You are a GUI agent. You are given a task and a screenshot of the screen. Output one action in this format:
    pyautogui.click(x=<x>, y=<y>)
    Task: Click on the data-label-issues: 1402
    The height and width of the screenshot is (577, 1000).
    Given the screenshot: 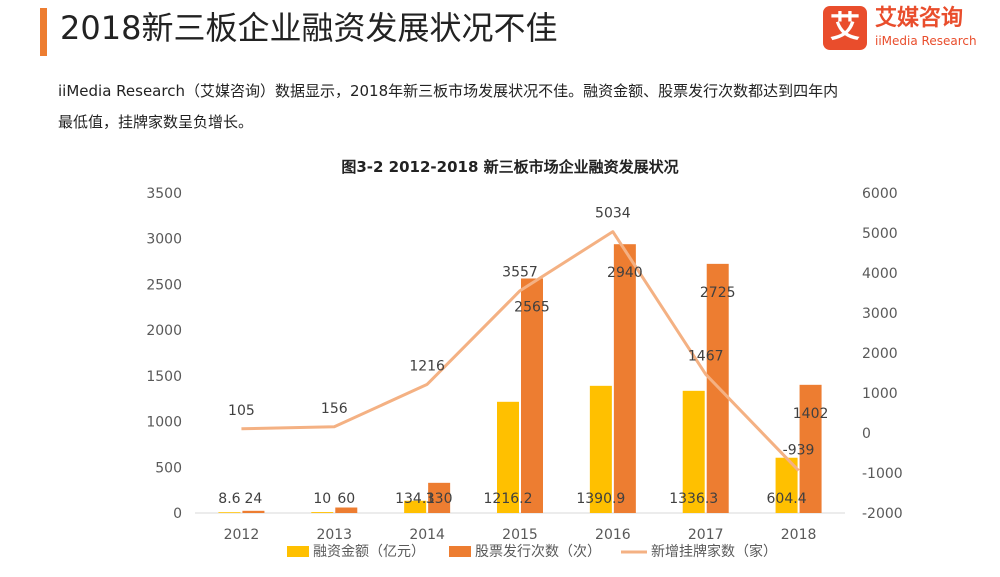 What is the action you would take?
    pyautogui.click(x=811, y=414)
    